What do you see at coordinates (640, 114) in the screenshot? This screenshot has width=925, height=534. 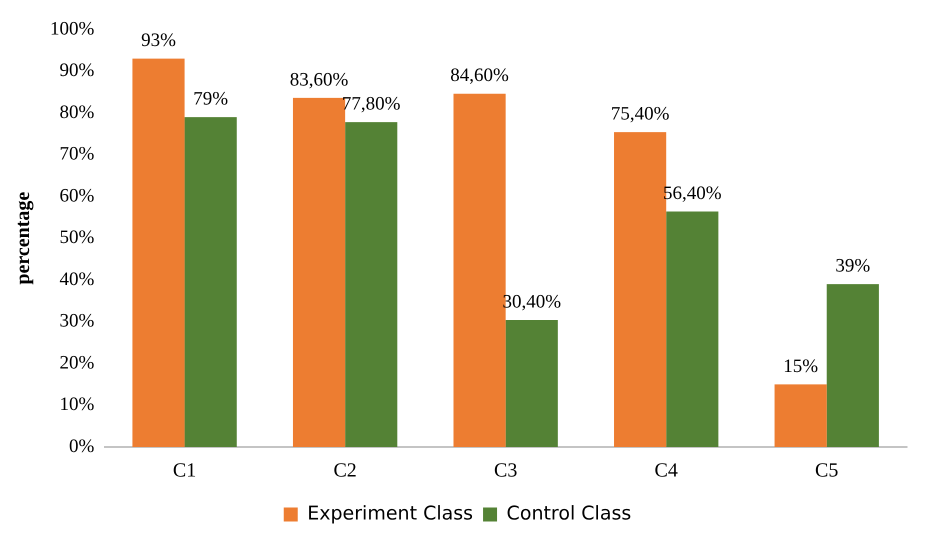 I see `data-label: 75,40%` at bounding box center [640, 114].